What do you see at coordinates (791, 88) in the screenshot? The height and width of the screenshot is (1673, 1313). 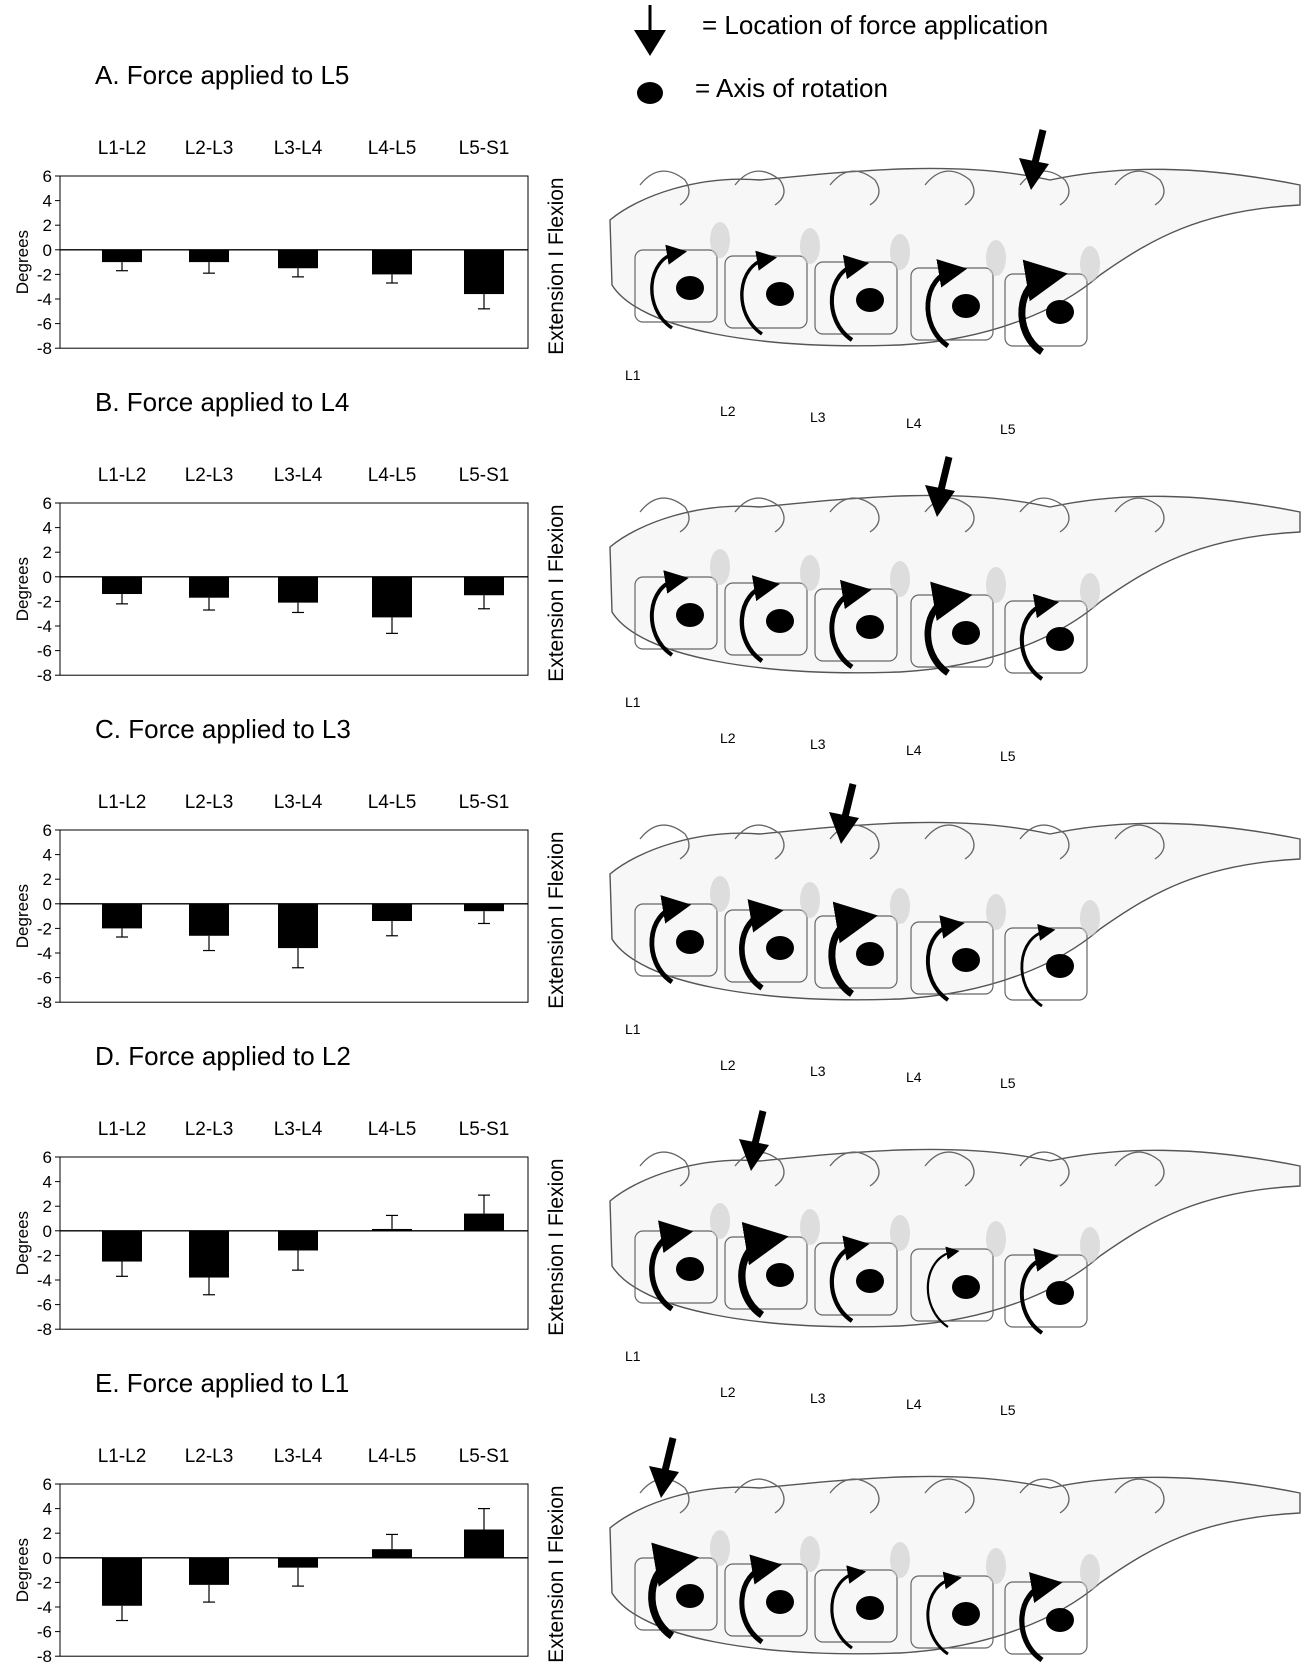 I see `legend-axis-text: = Axis of rotation` at bounding box center [791, 88].